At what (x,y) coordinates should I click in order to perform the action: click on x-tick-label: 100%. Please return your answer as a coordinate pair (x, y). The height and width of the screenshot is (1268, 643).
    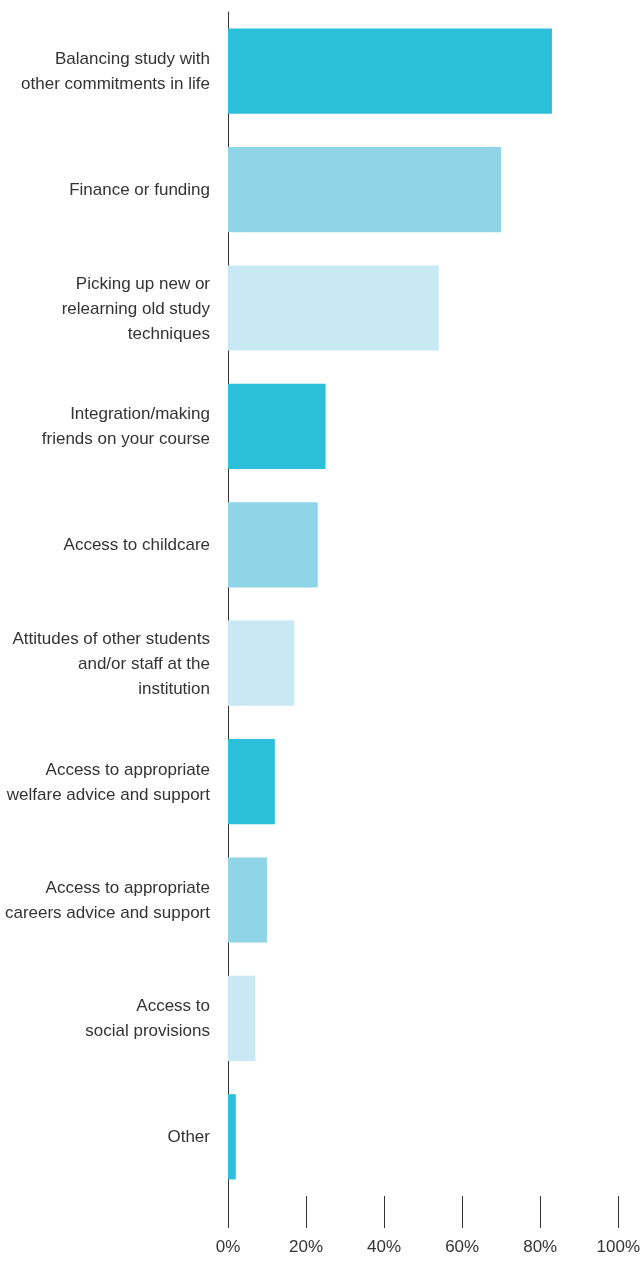
    Looking at the image, I should click on (618, 1246).